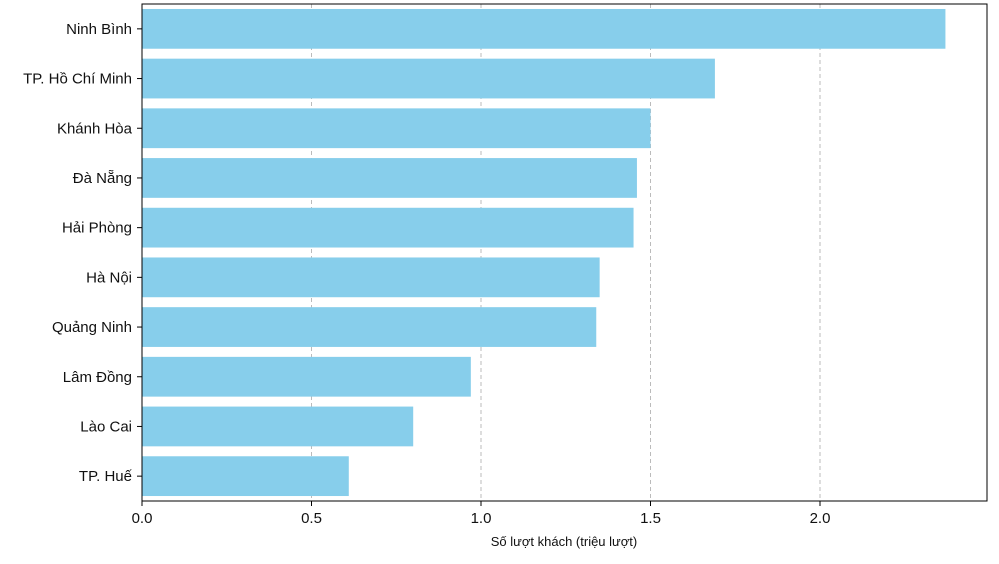  What do you see at coordinates (106, 426) in the screenshot?
I see `y-tick-label: Lào Cai` at bounding box center [106, 426].